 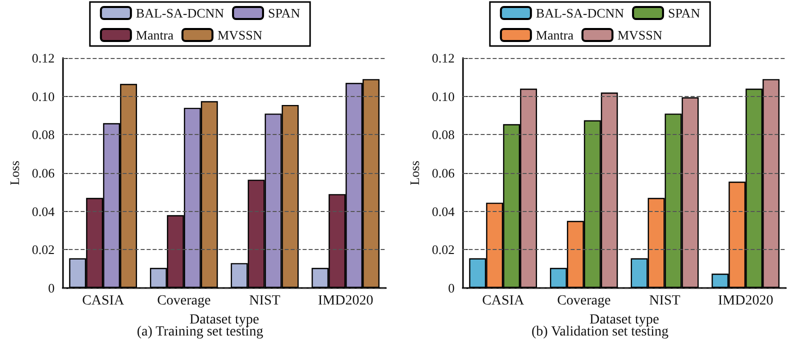 What do you see at coordinates (200, 332) in the screenshot?
I see `text: (a) Training set testing` at bounding box center [200, 332].